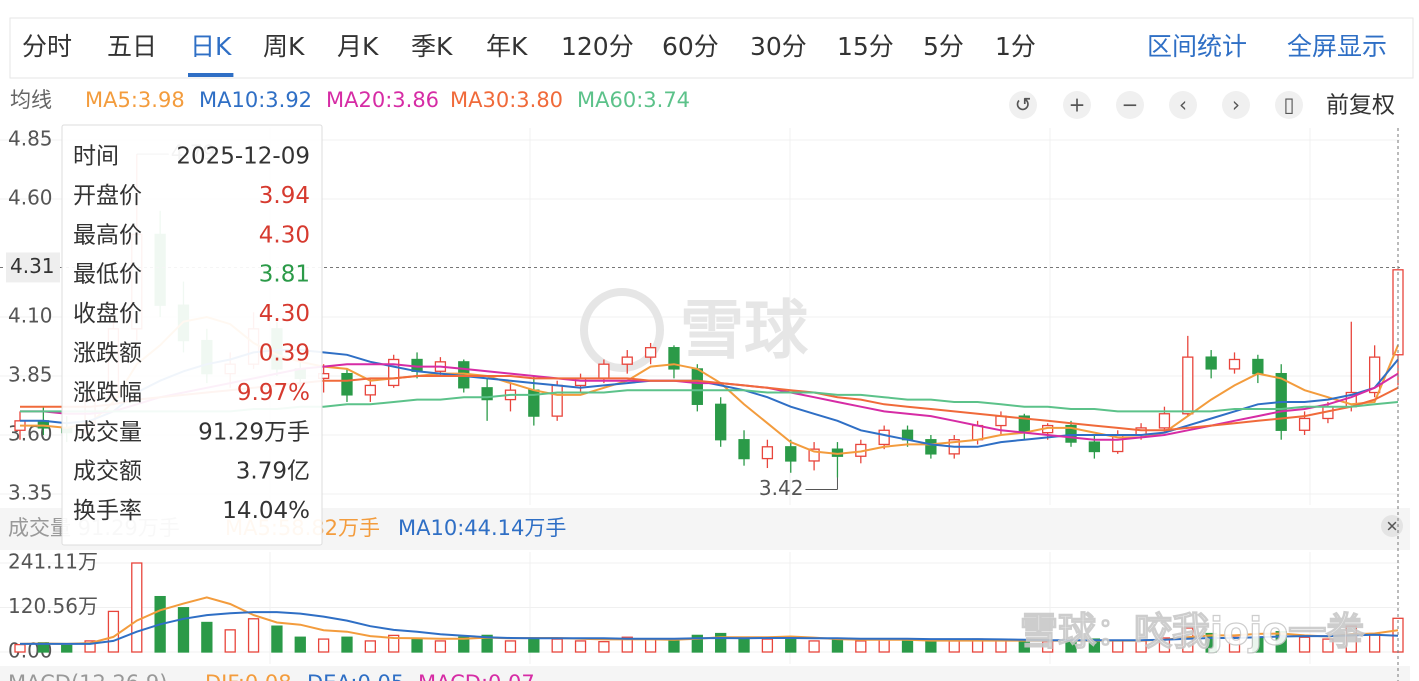 This screenshot has height=681, width=1419. Describe the element at coordinates (107, 275) in the screenshot. I see `tooltip-label: 最低价` at that location.